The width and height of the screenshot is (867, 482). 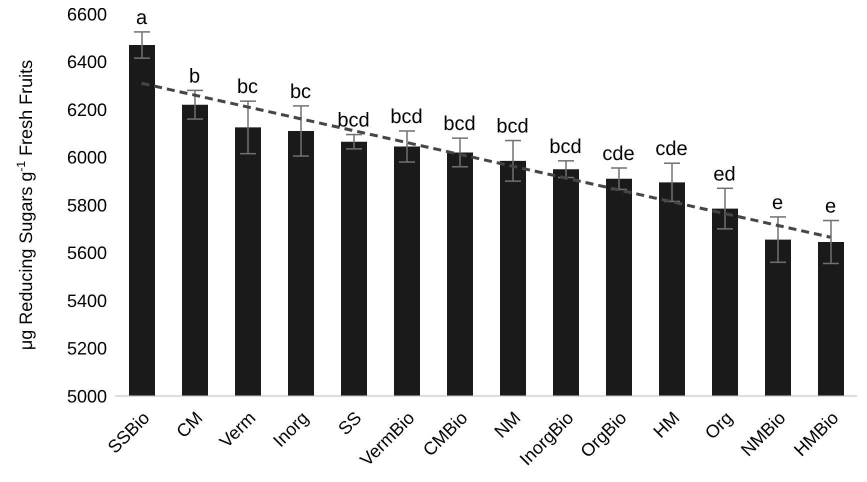 What do you see at coordinates (86, 62) in the screenshot?
I see `y-tick-label: 6400` at bounding box center [86, 62].